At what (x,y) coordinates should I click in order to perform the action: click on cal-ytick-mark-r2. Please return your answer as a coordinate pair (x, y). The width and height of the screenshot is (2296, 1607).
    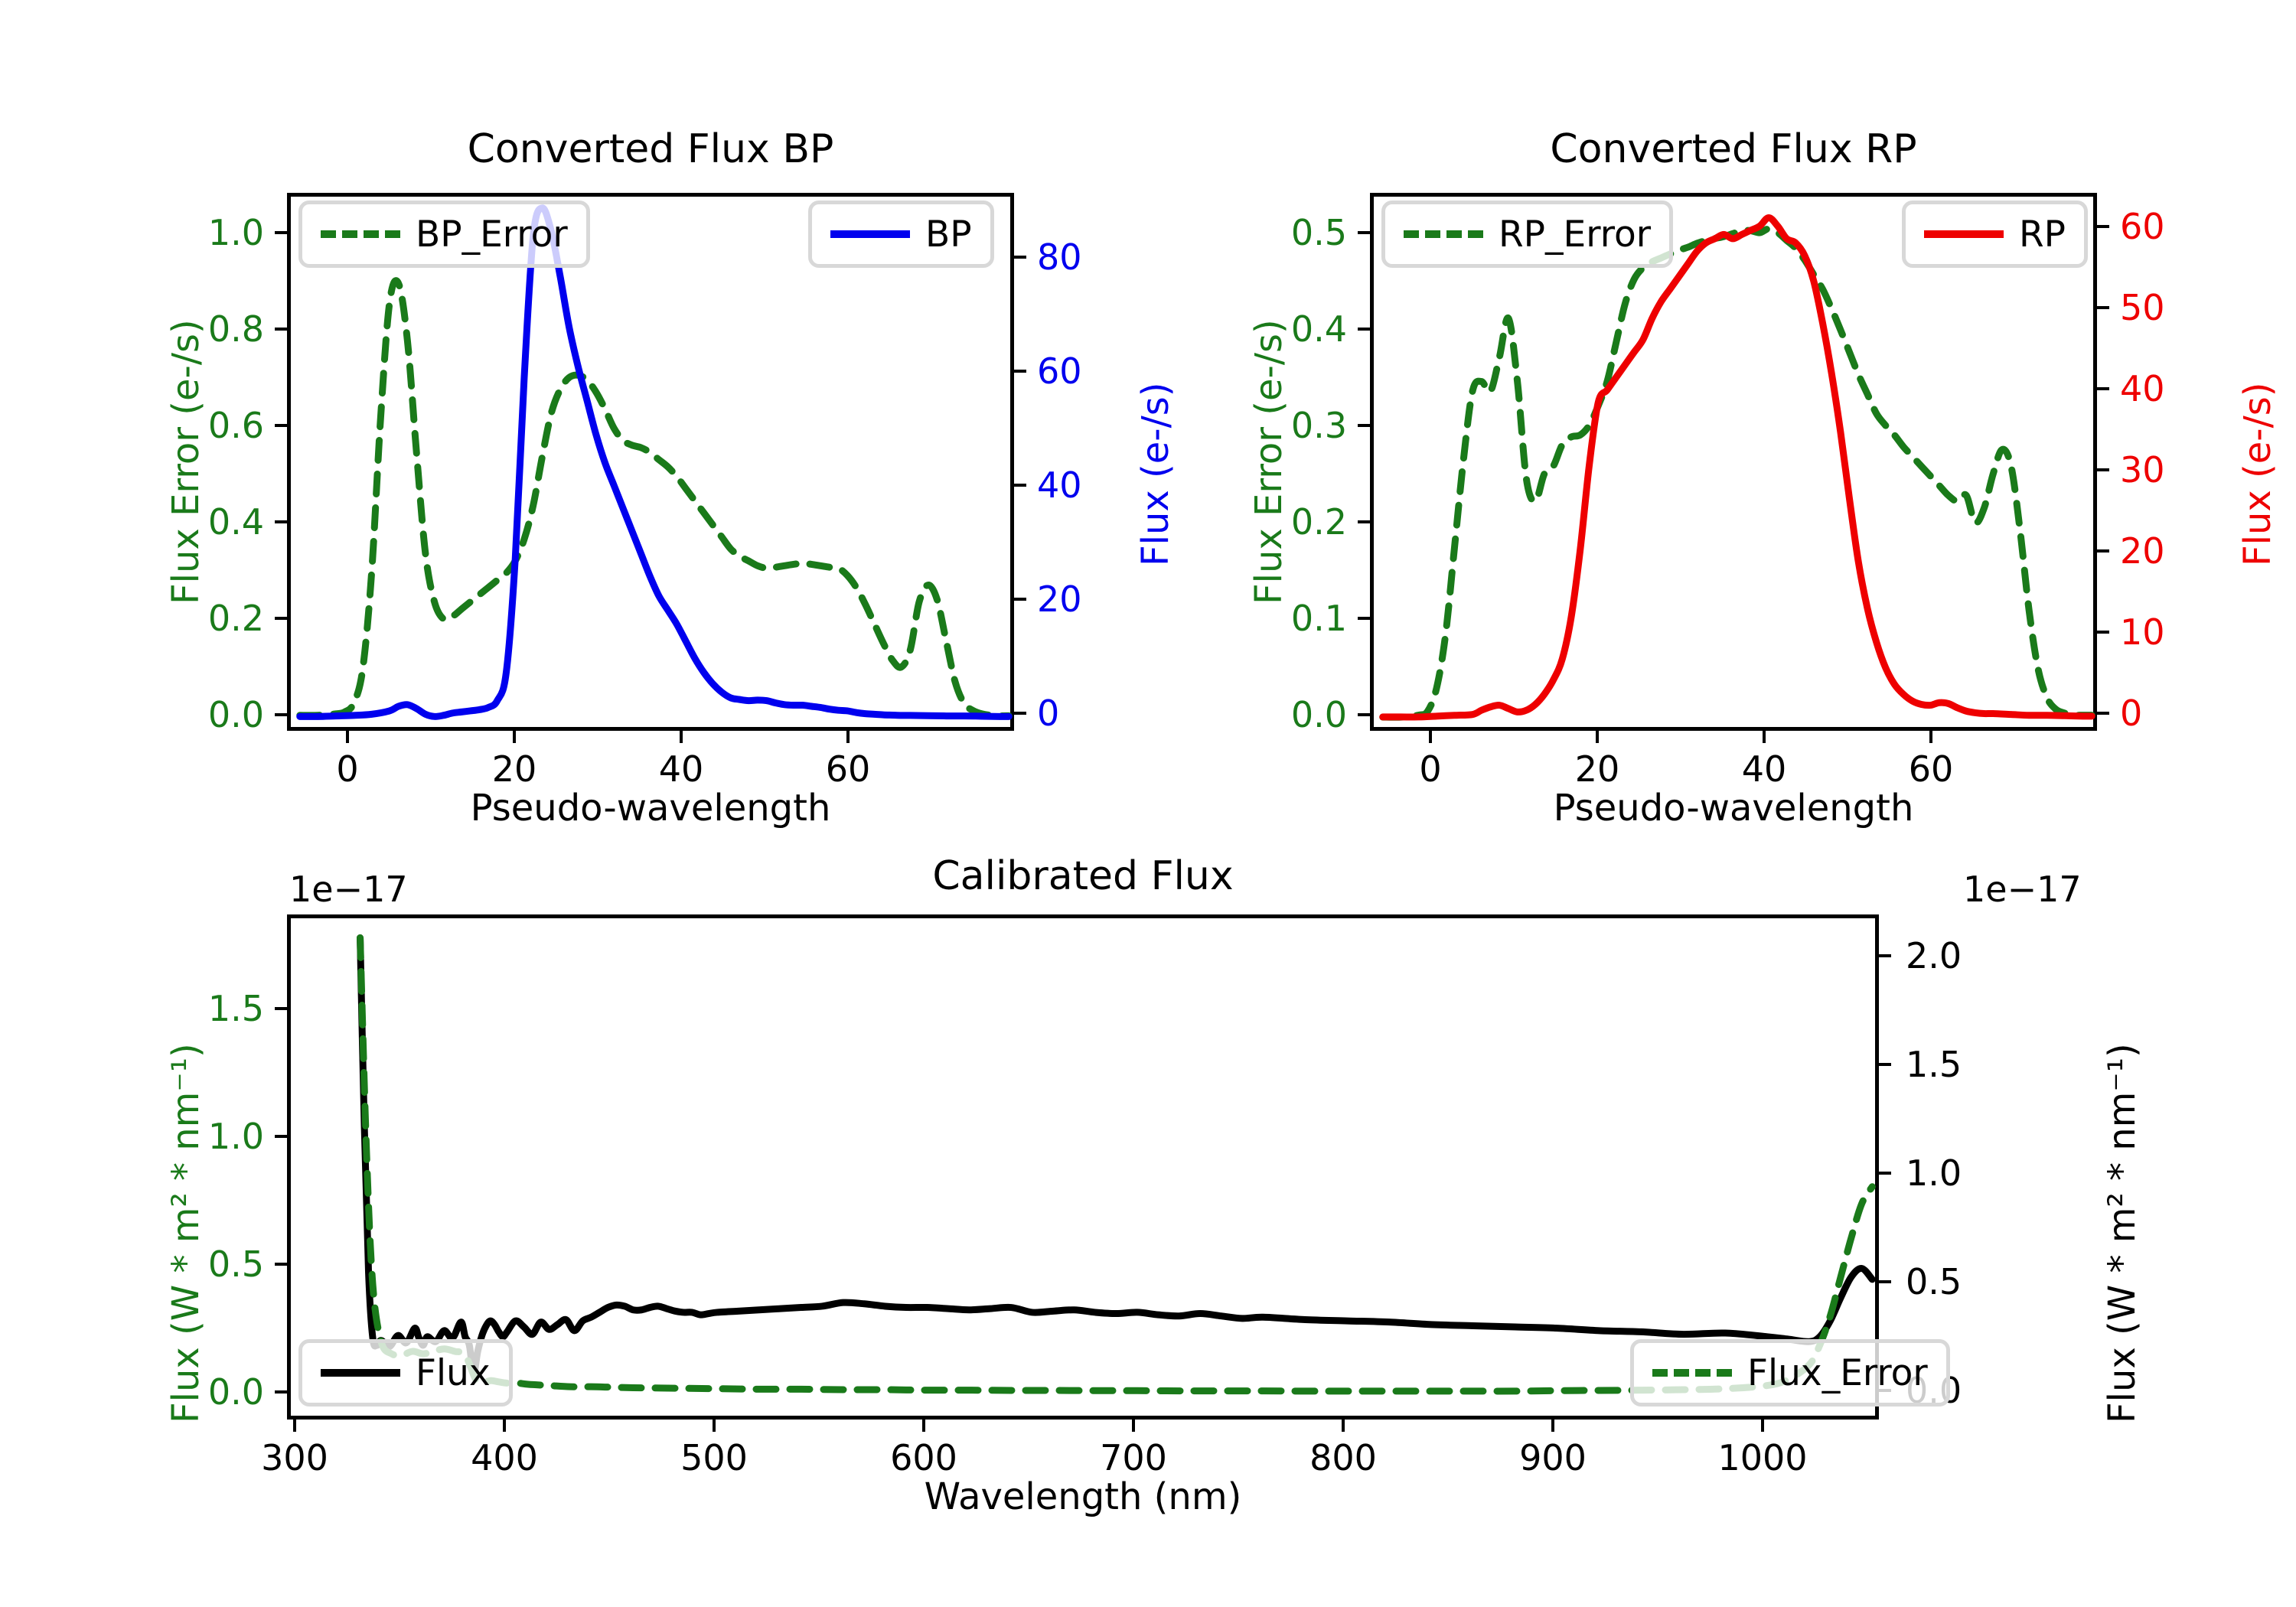
    Looking at the image, I should click on (1885, 1173).